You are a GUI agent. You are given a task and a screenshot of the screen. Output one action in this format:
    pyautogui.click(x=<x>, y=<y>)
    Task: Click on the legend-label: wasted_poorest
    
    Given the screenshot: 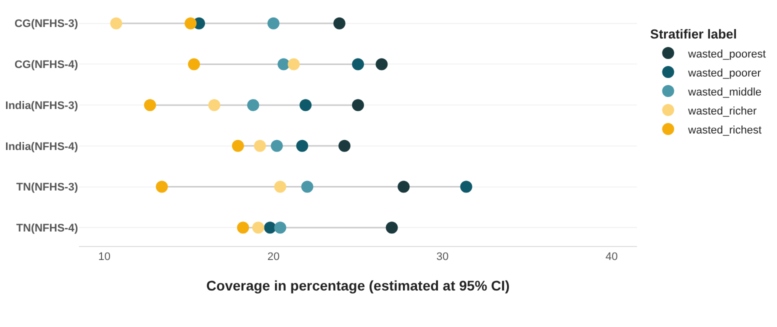 What is the action you would take?
    pyautogui.click(x=726, y=54)
    